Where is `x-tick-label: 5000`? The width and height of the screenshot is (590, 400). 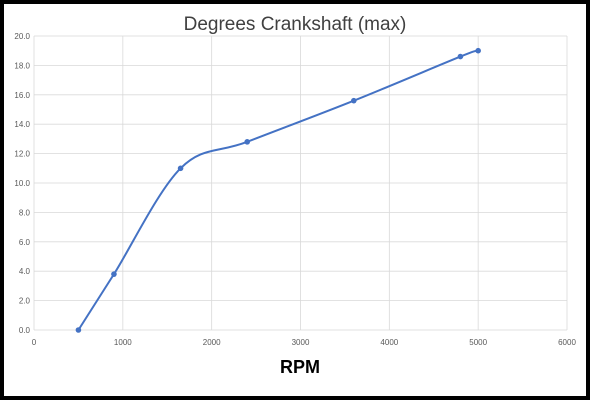
x-tick-label: 5000 is located at coordinates (478, 342).